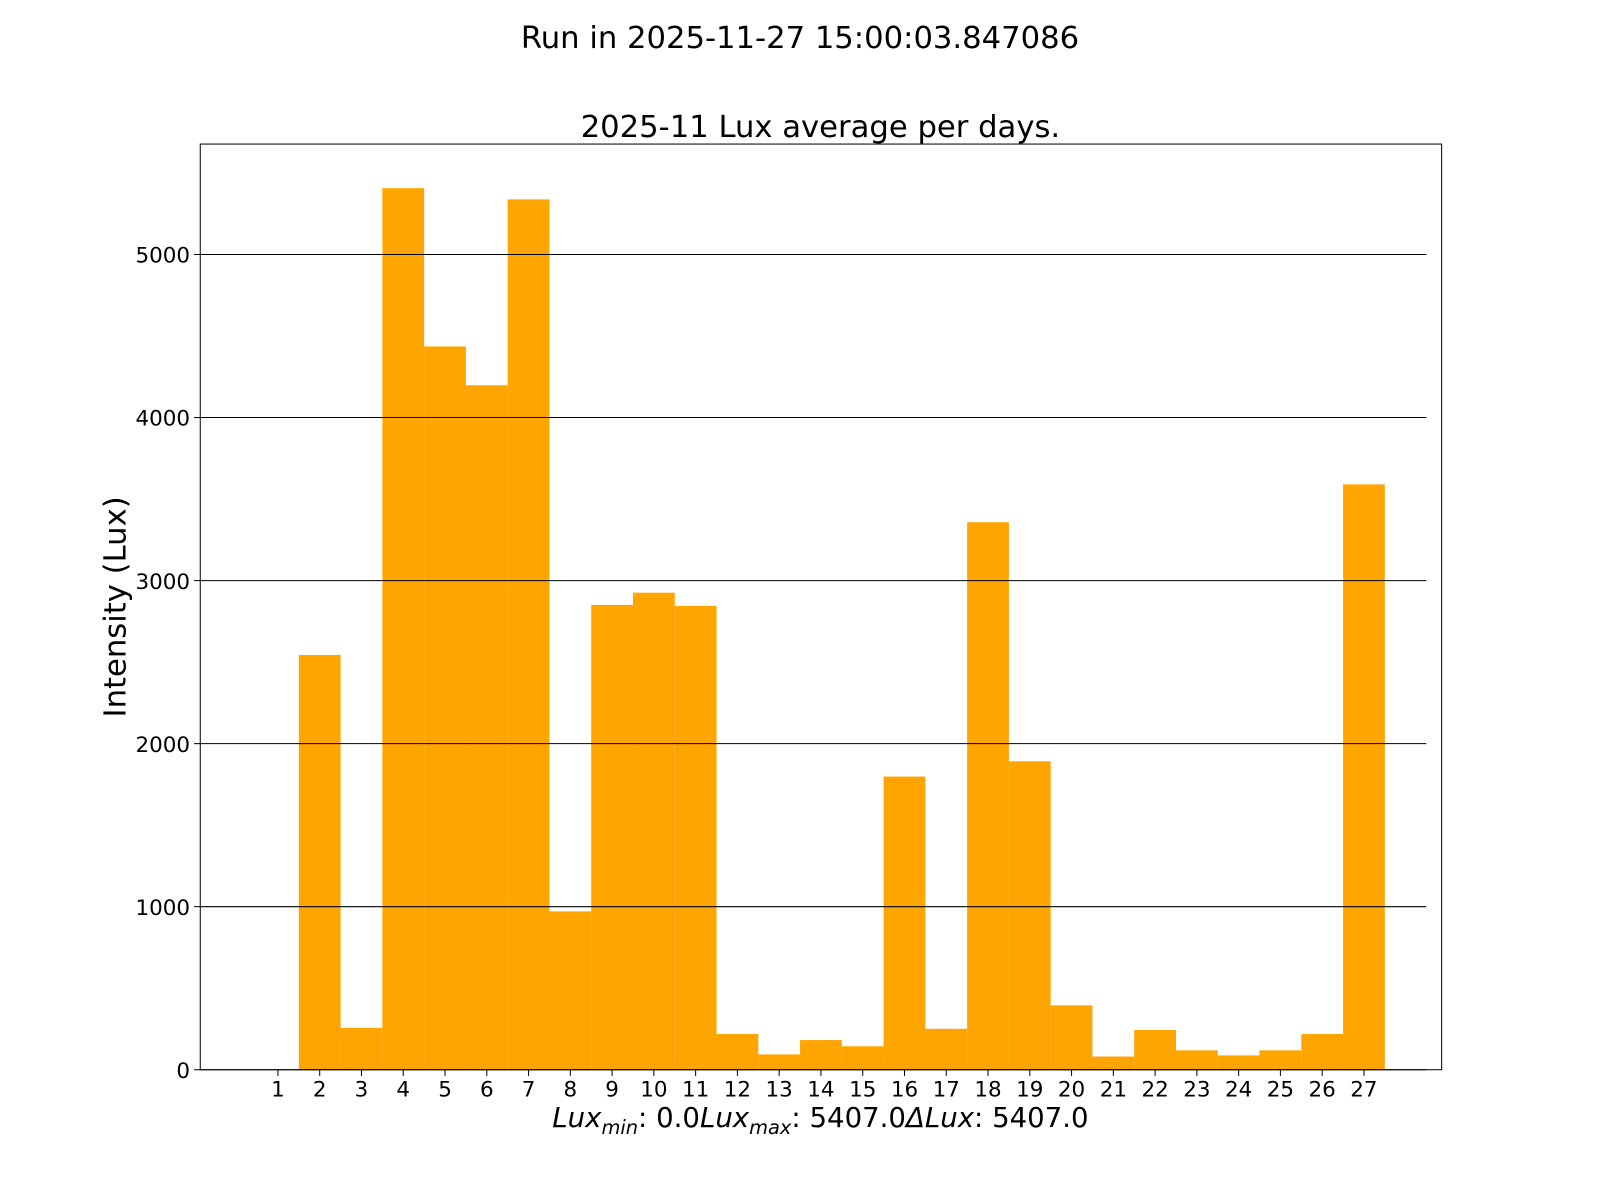 This screenshot has height=1200, width=1600. What do you see at coordinates (1113, 1089) in the screenshot?
I see `x-tick-label: 21` at bounding box center [1113, 1089].